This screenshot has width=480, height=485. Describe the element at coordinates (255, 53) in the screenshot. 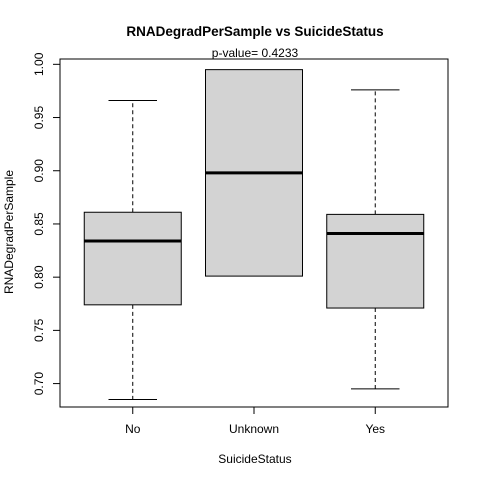

I see `chart-subtitle: p-value= 0.4233` at that location.